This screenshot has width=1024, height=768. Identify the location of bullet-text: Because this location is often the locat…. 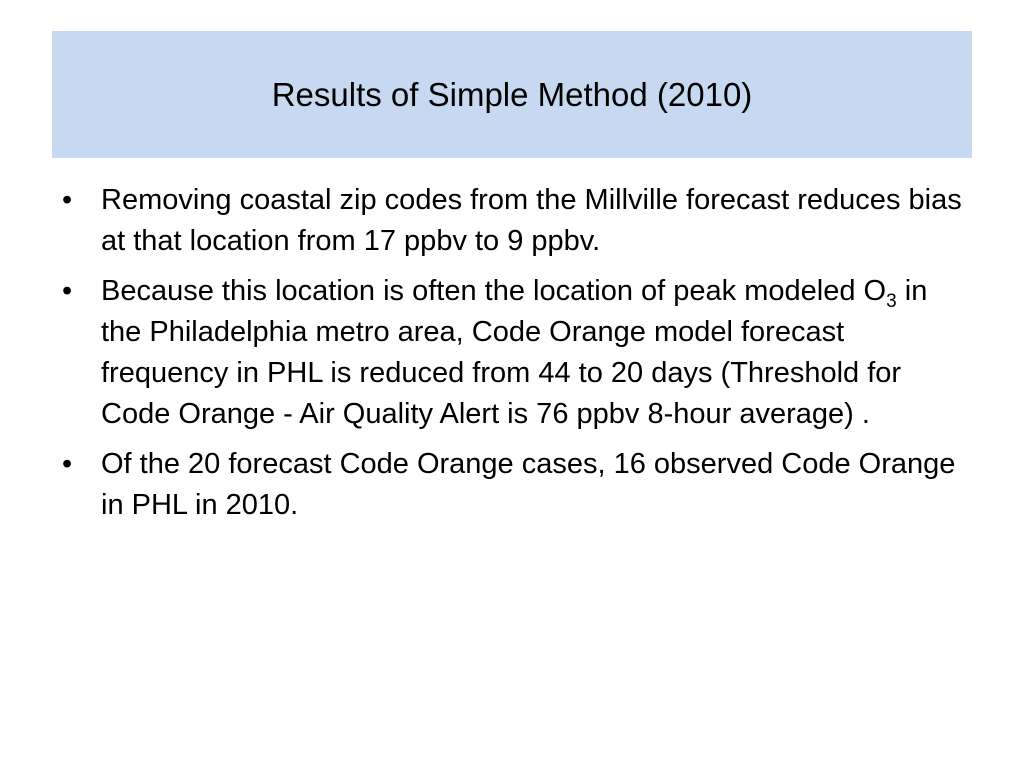
(494, 291).